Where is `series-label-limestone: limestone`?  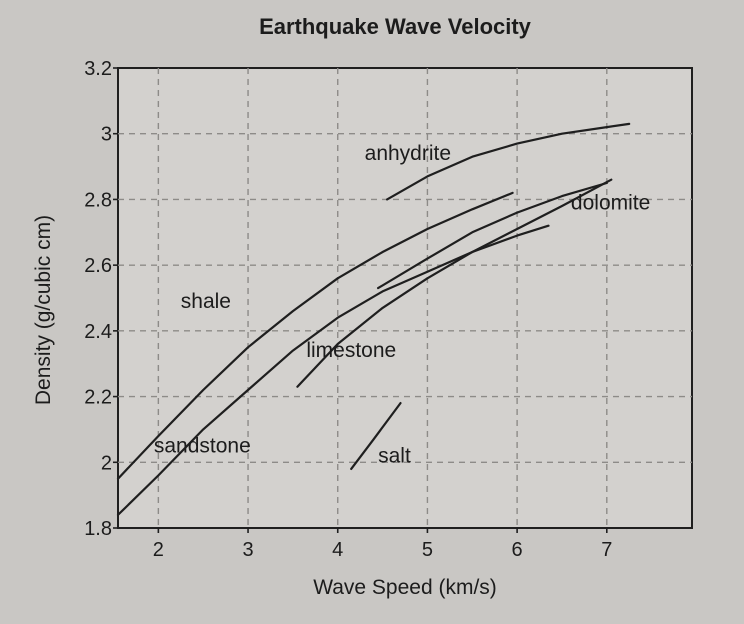
series-label-limestone: limestone is located at coordinates (351, 350).